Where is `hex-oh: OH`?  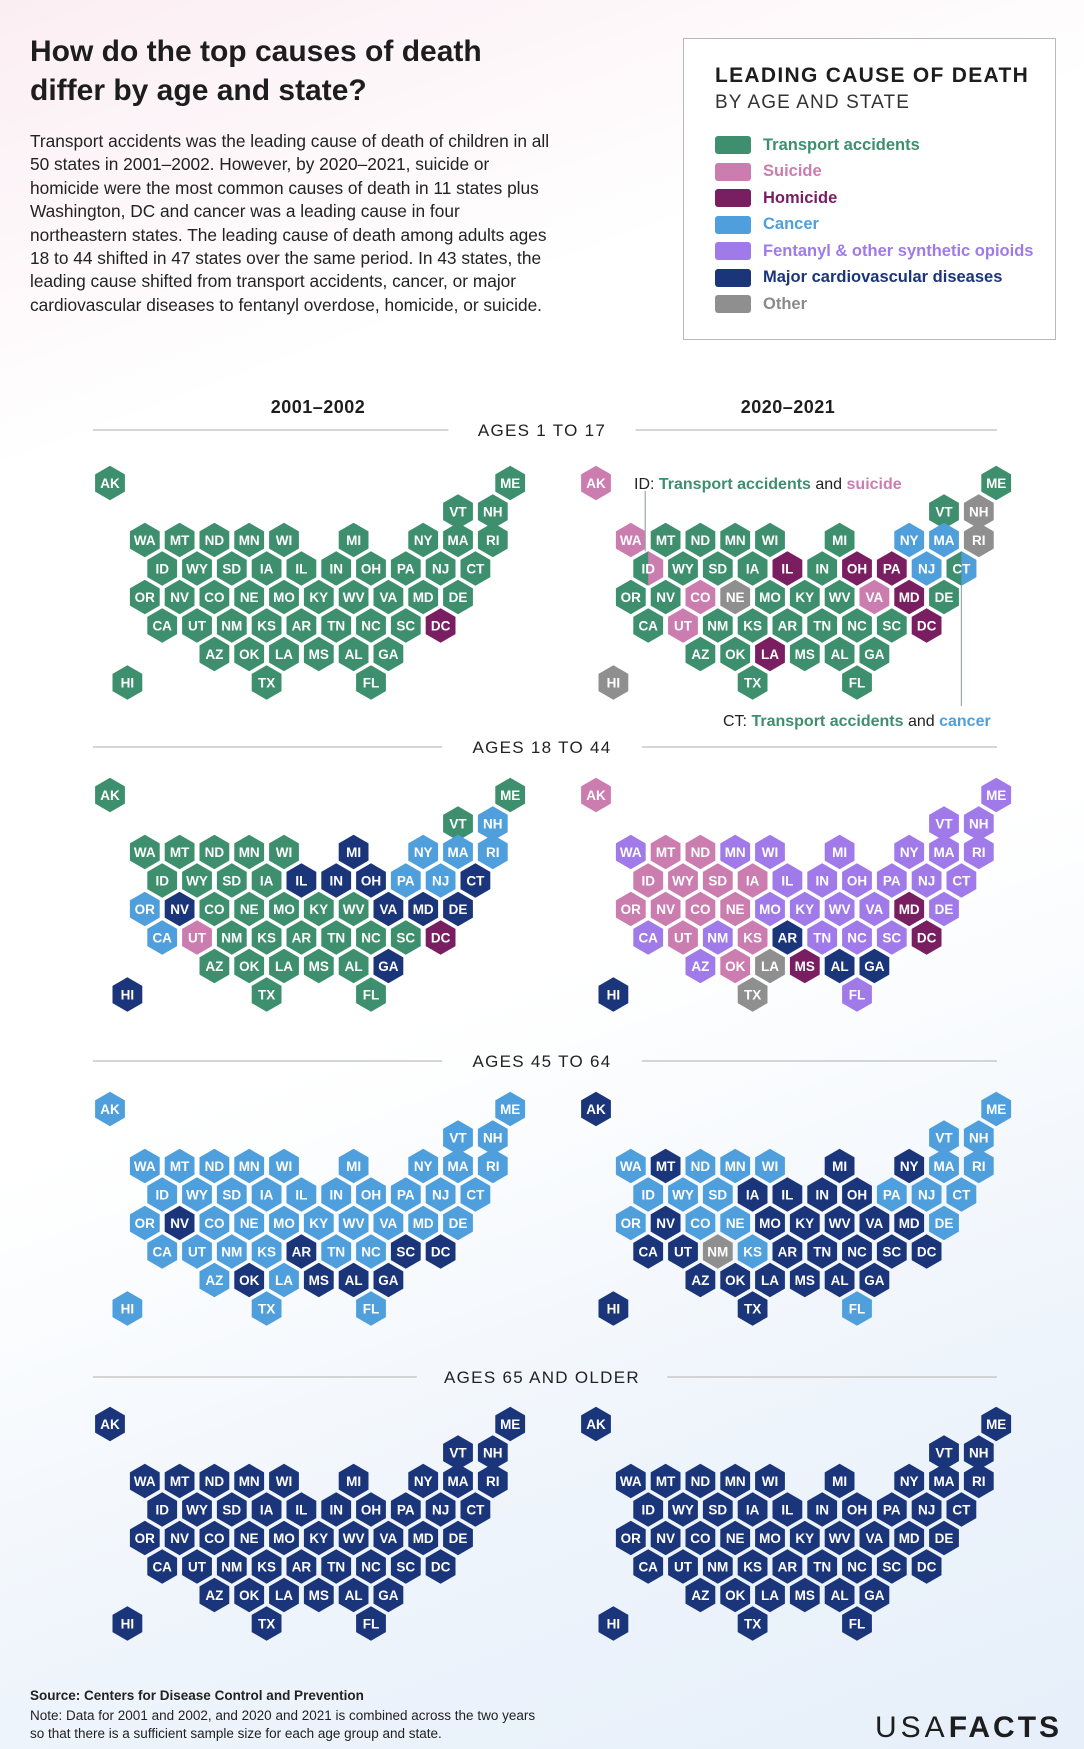 hex-oh: OH is located at coordinates (857, 568).